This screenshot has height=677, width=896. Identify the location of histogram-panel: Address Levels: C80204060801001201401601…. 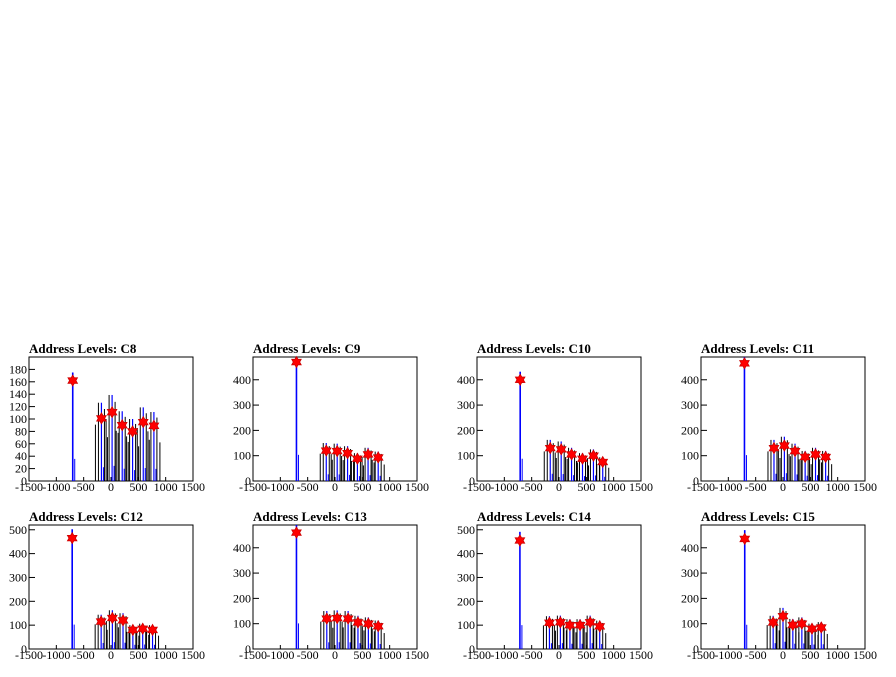
(107, 417).